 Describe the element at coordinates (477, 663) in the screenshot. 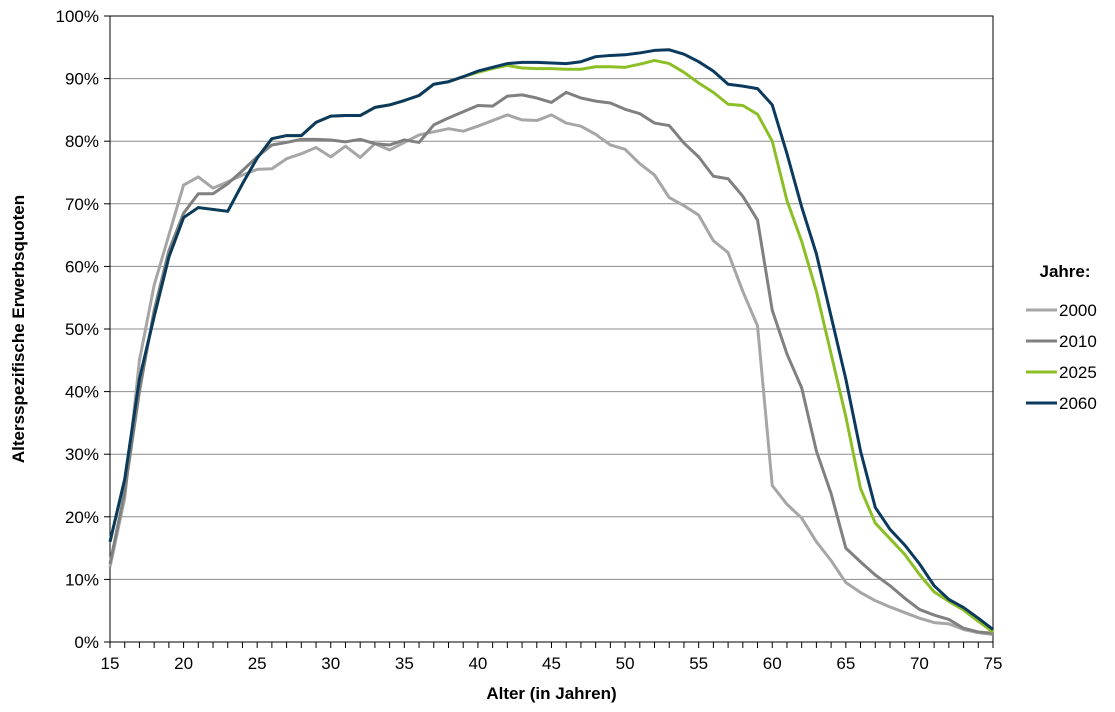

I see `x-tick-label-40: 40` at that location.